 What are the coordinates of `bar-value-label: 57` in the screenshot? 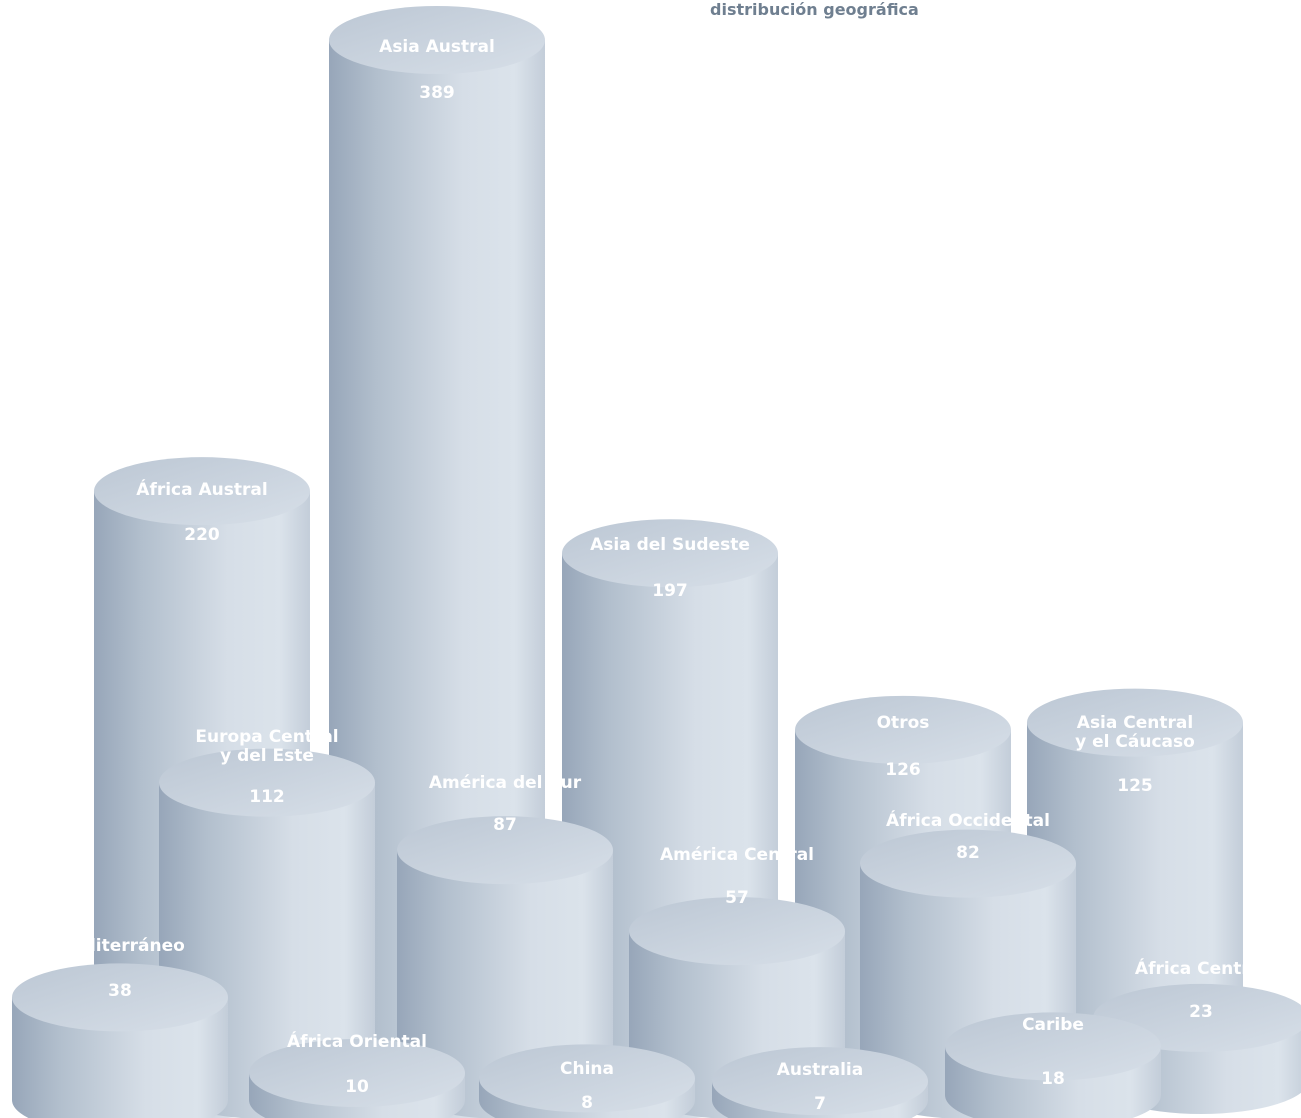 It's located at (737, 898).